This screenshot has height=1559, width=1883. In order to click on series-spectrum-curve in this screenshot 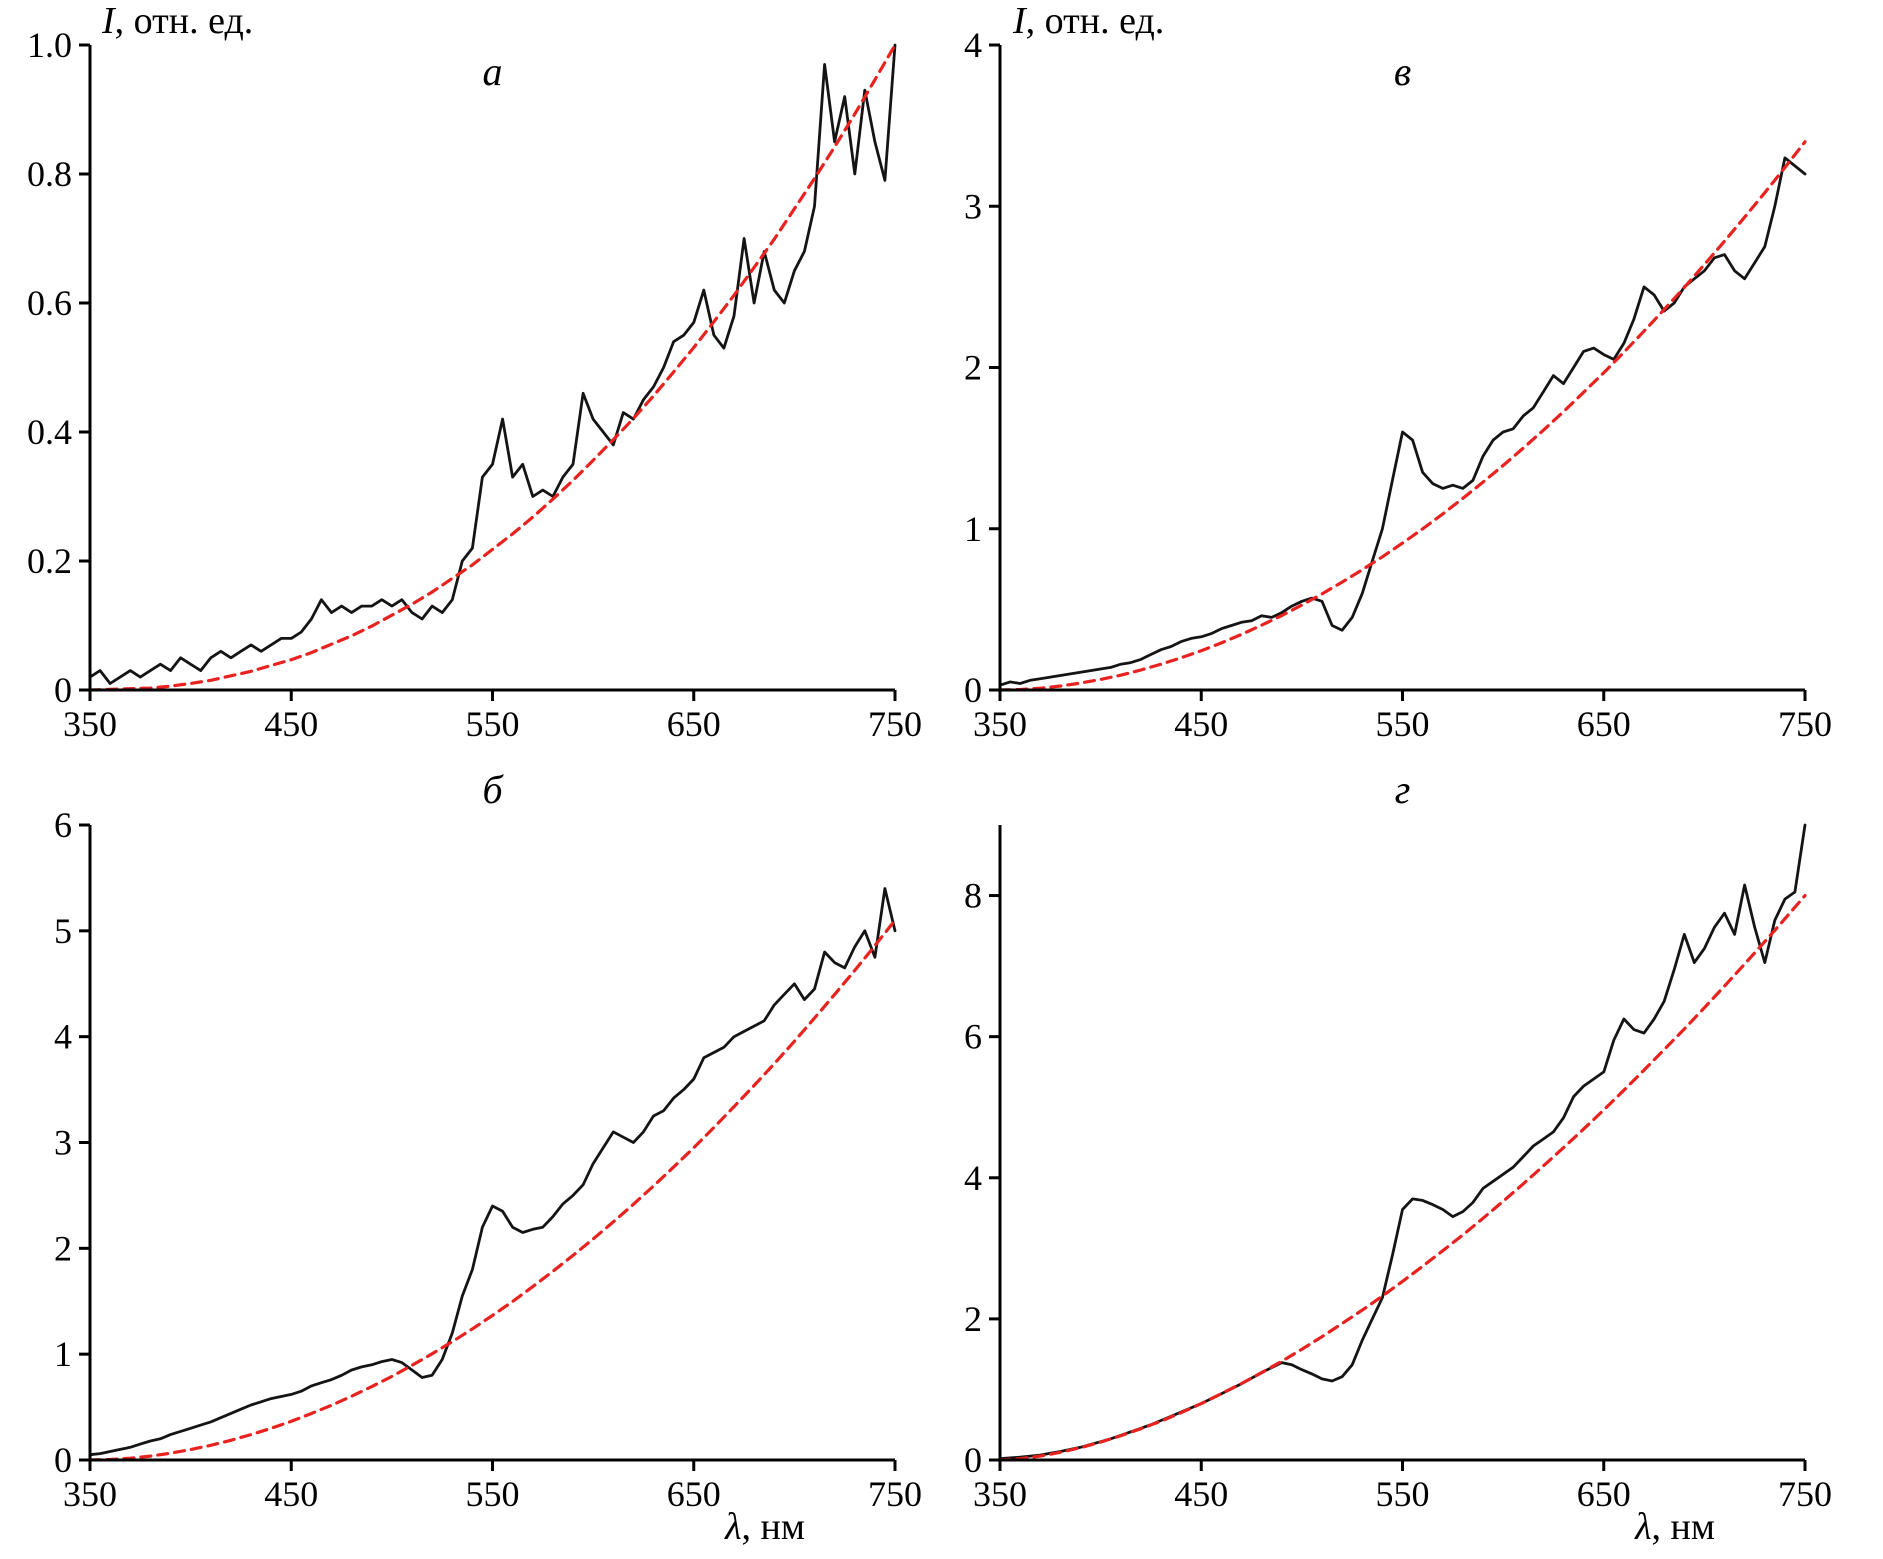, I will do `click(1402, 421)`.